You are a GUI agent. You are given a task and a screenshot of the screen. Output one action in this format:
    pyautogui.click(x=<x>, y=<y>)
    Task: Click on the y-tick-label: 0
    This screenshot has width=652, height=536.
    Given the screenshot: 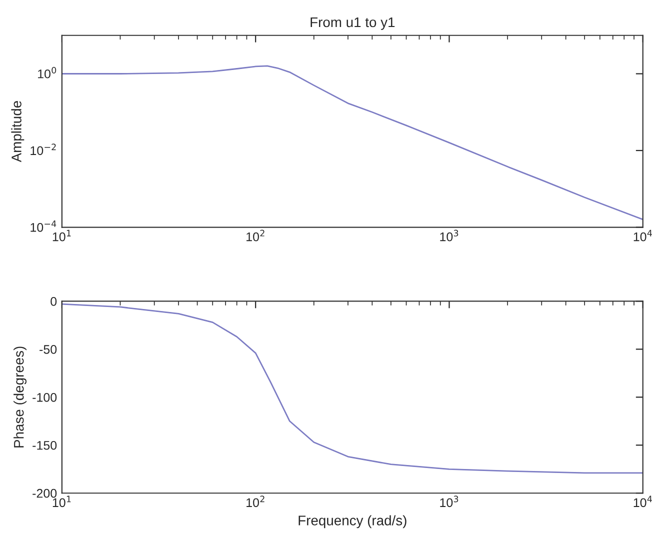 What is the action you would take?
    pyautogui.click(x=53, y=301)
    